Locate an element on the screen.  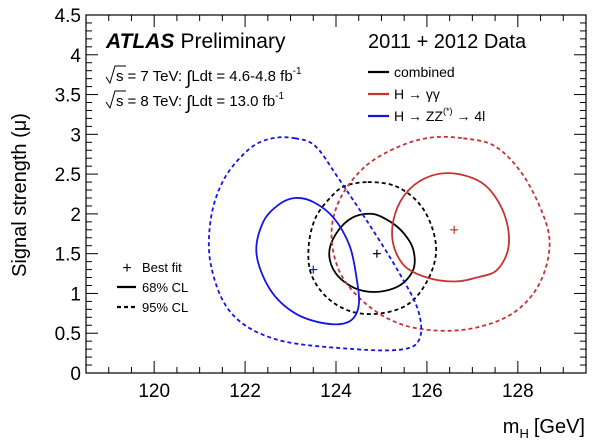
lumi-1-value: Ldt = 4.6-4.8 fb is located at coordinates (241, 76).